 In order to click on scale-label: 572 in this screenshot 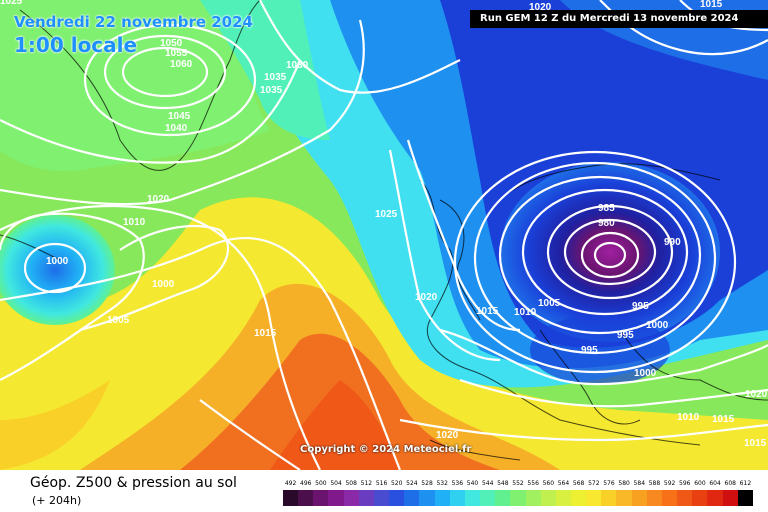, I will do `click(594, 483)`.